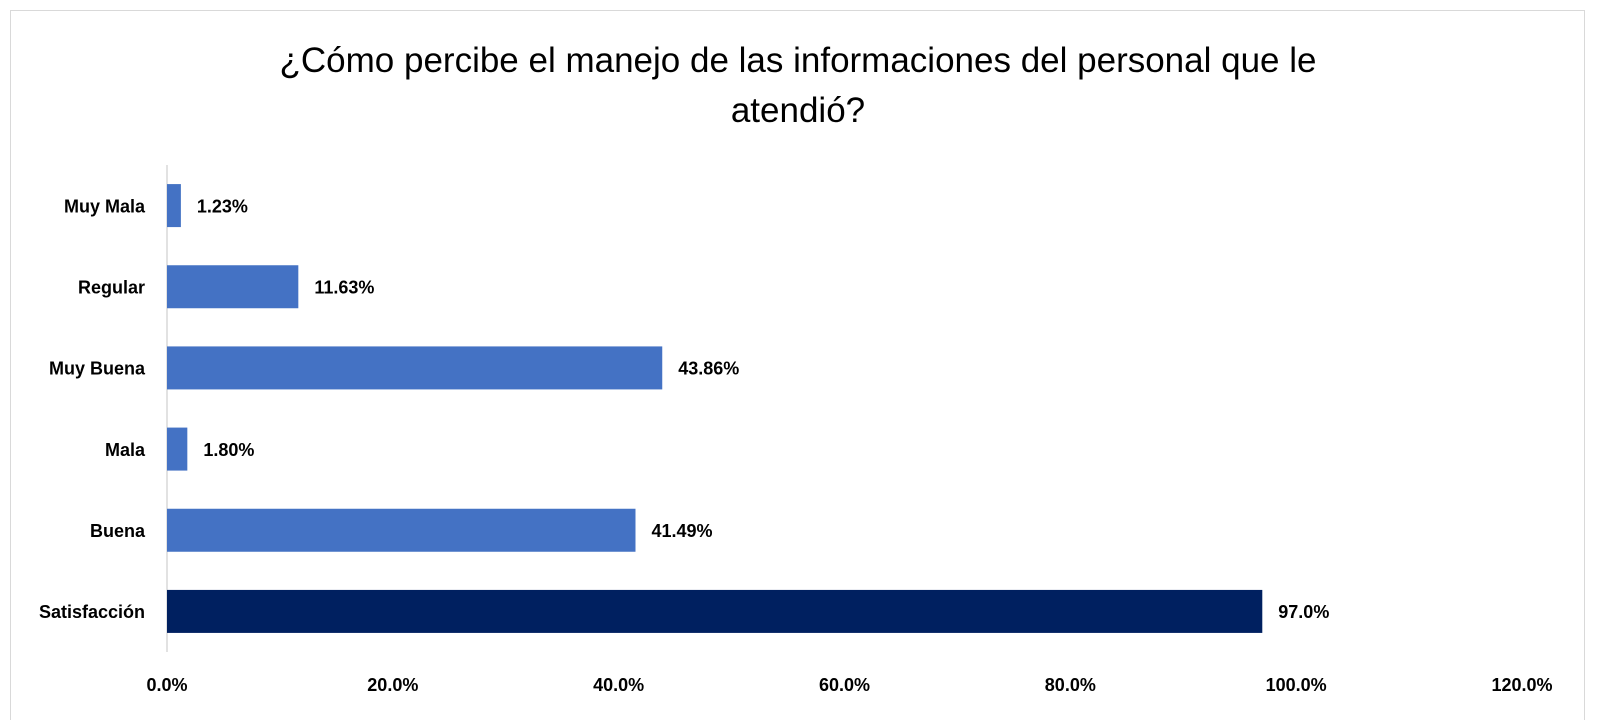  Describe the element at coordinates (844, 685) in the screenshot. I see `x-tick-label: 60.0%` at that location.